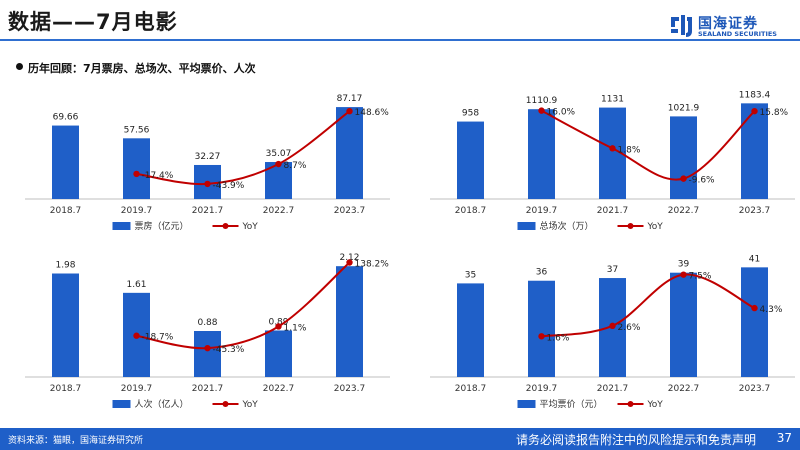 The image size is (800, 450). I want to click on logo-mark-icon, so click(681, 26).